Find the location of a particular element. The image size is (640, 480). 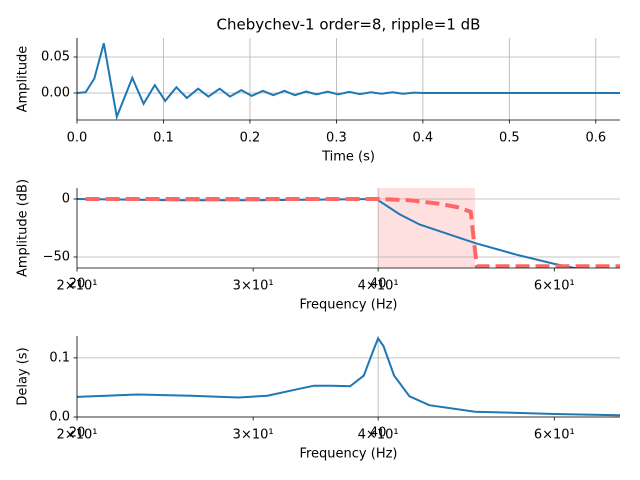

y-tick-label: −50 is located at coordinates (56, 256).